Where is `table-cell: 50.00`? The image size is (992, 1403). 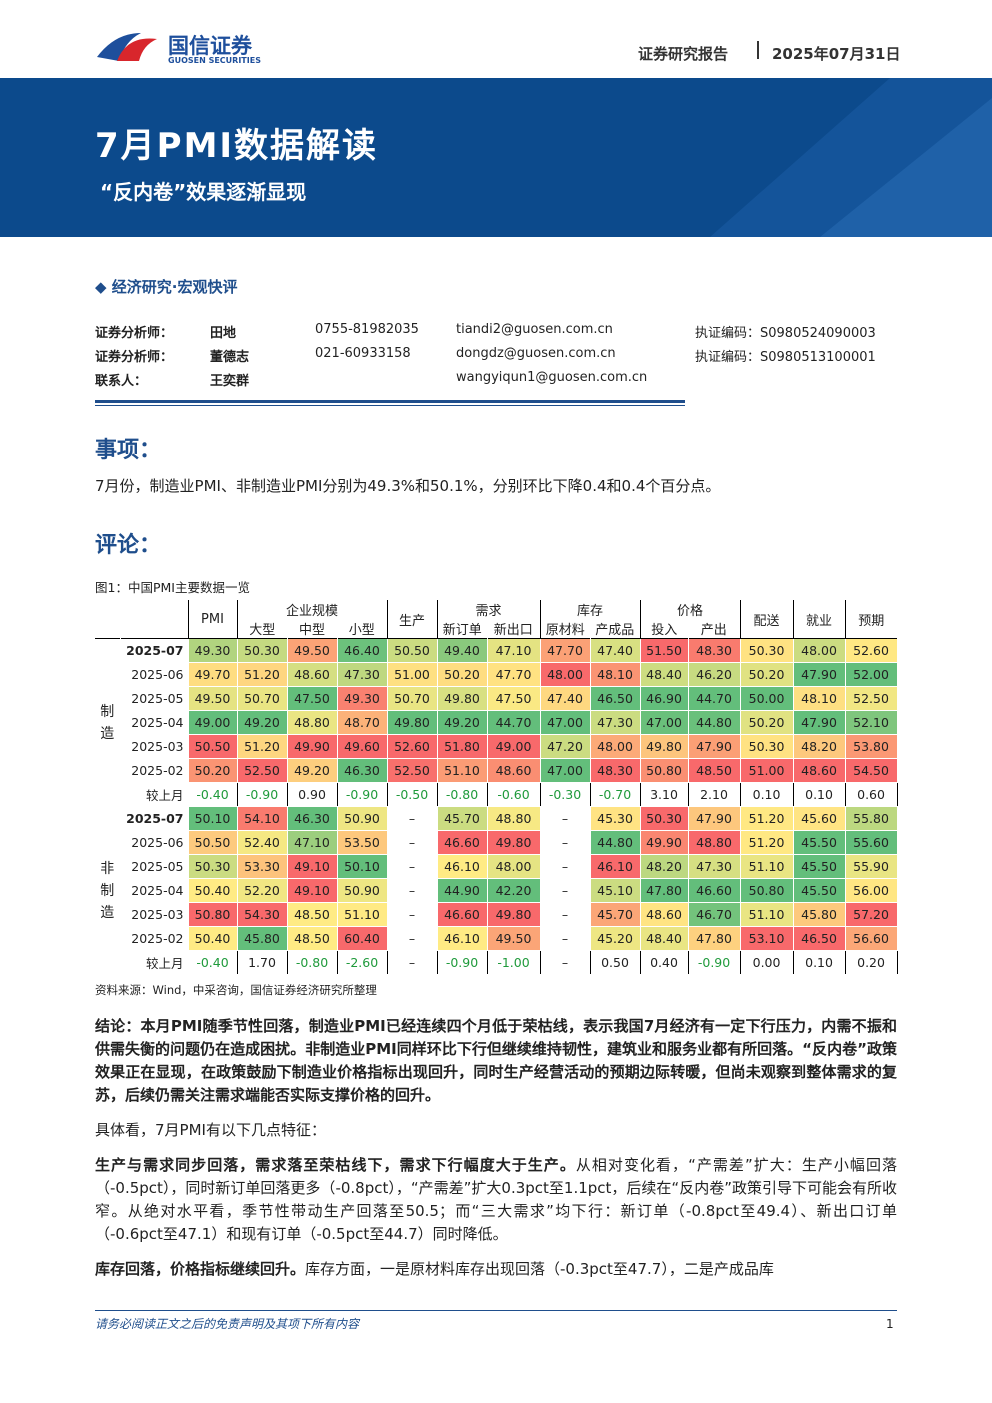 table-cell: 50.00 is located at coordinates (767, 698).